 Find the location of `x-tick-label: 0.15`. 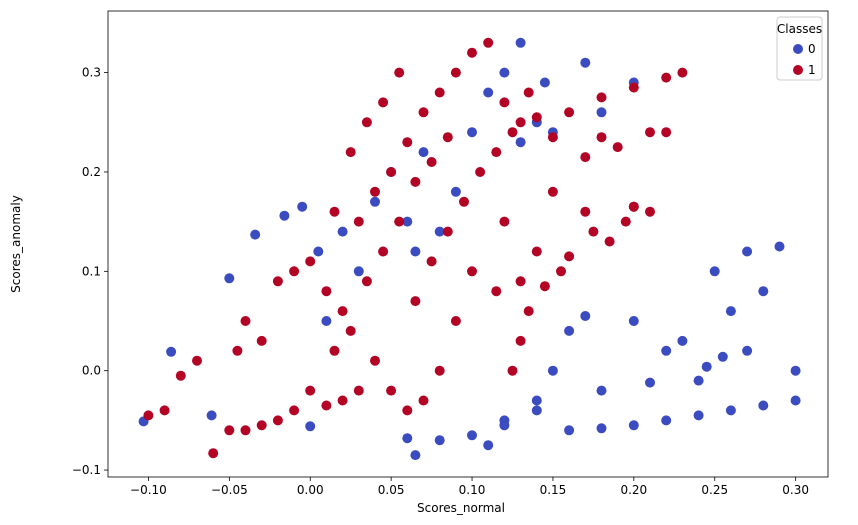

x-tick-label: 0.15 is located at coordinates (553, 490).